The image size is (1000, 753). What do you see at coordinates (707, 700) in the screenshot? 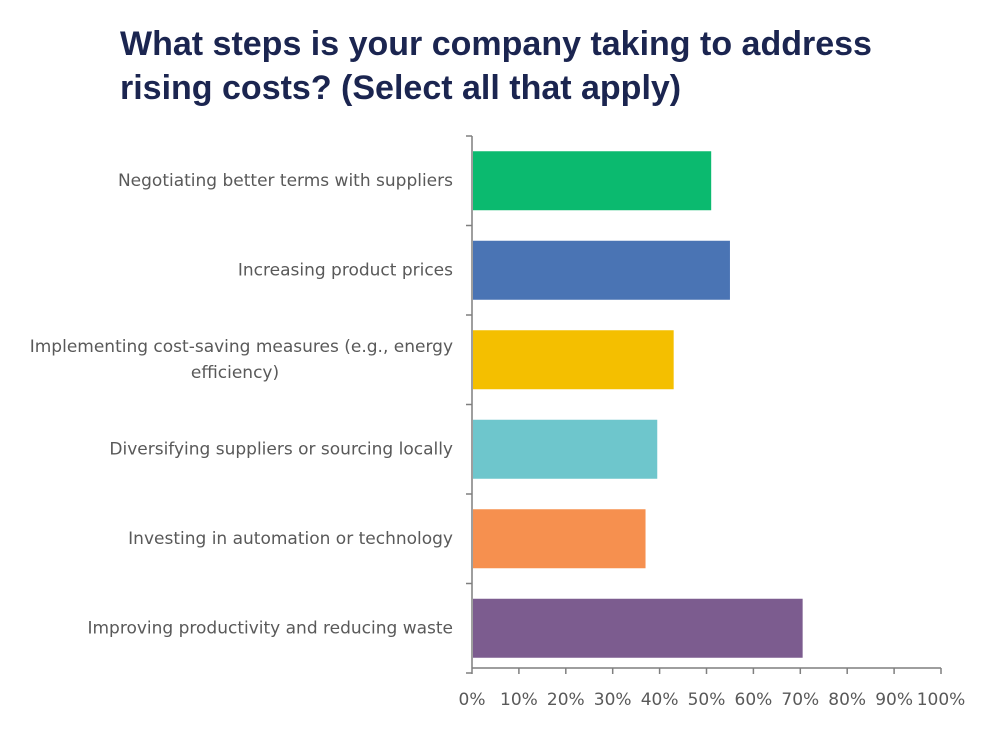
I see `x-tick-label: 50%` at bounding box center [707, 700].